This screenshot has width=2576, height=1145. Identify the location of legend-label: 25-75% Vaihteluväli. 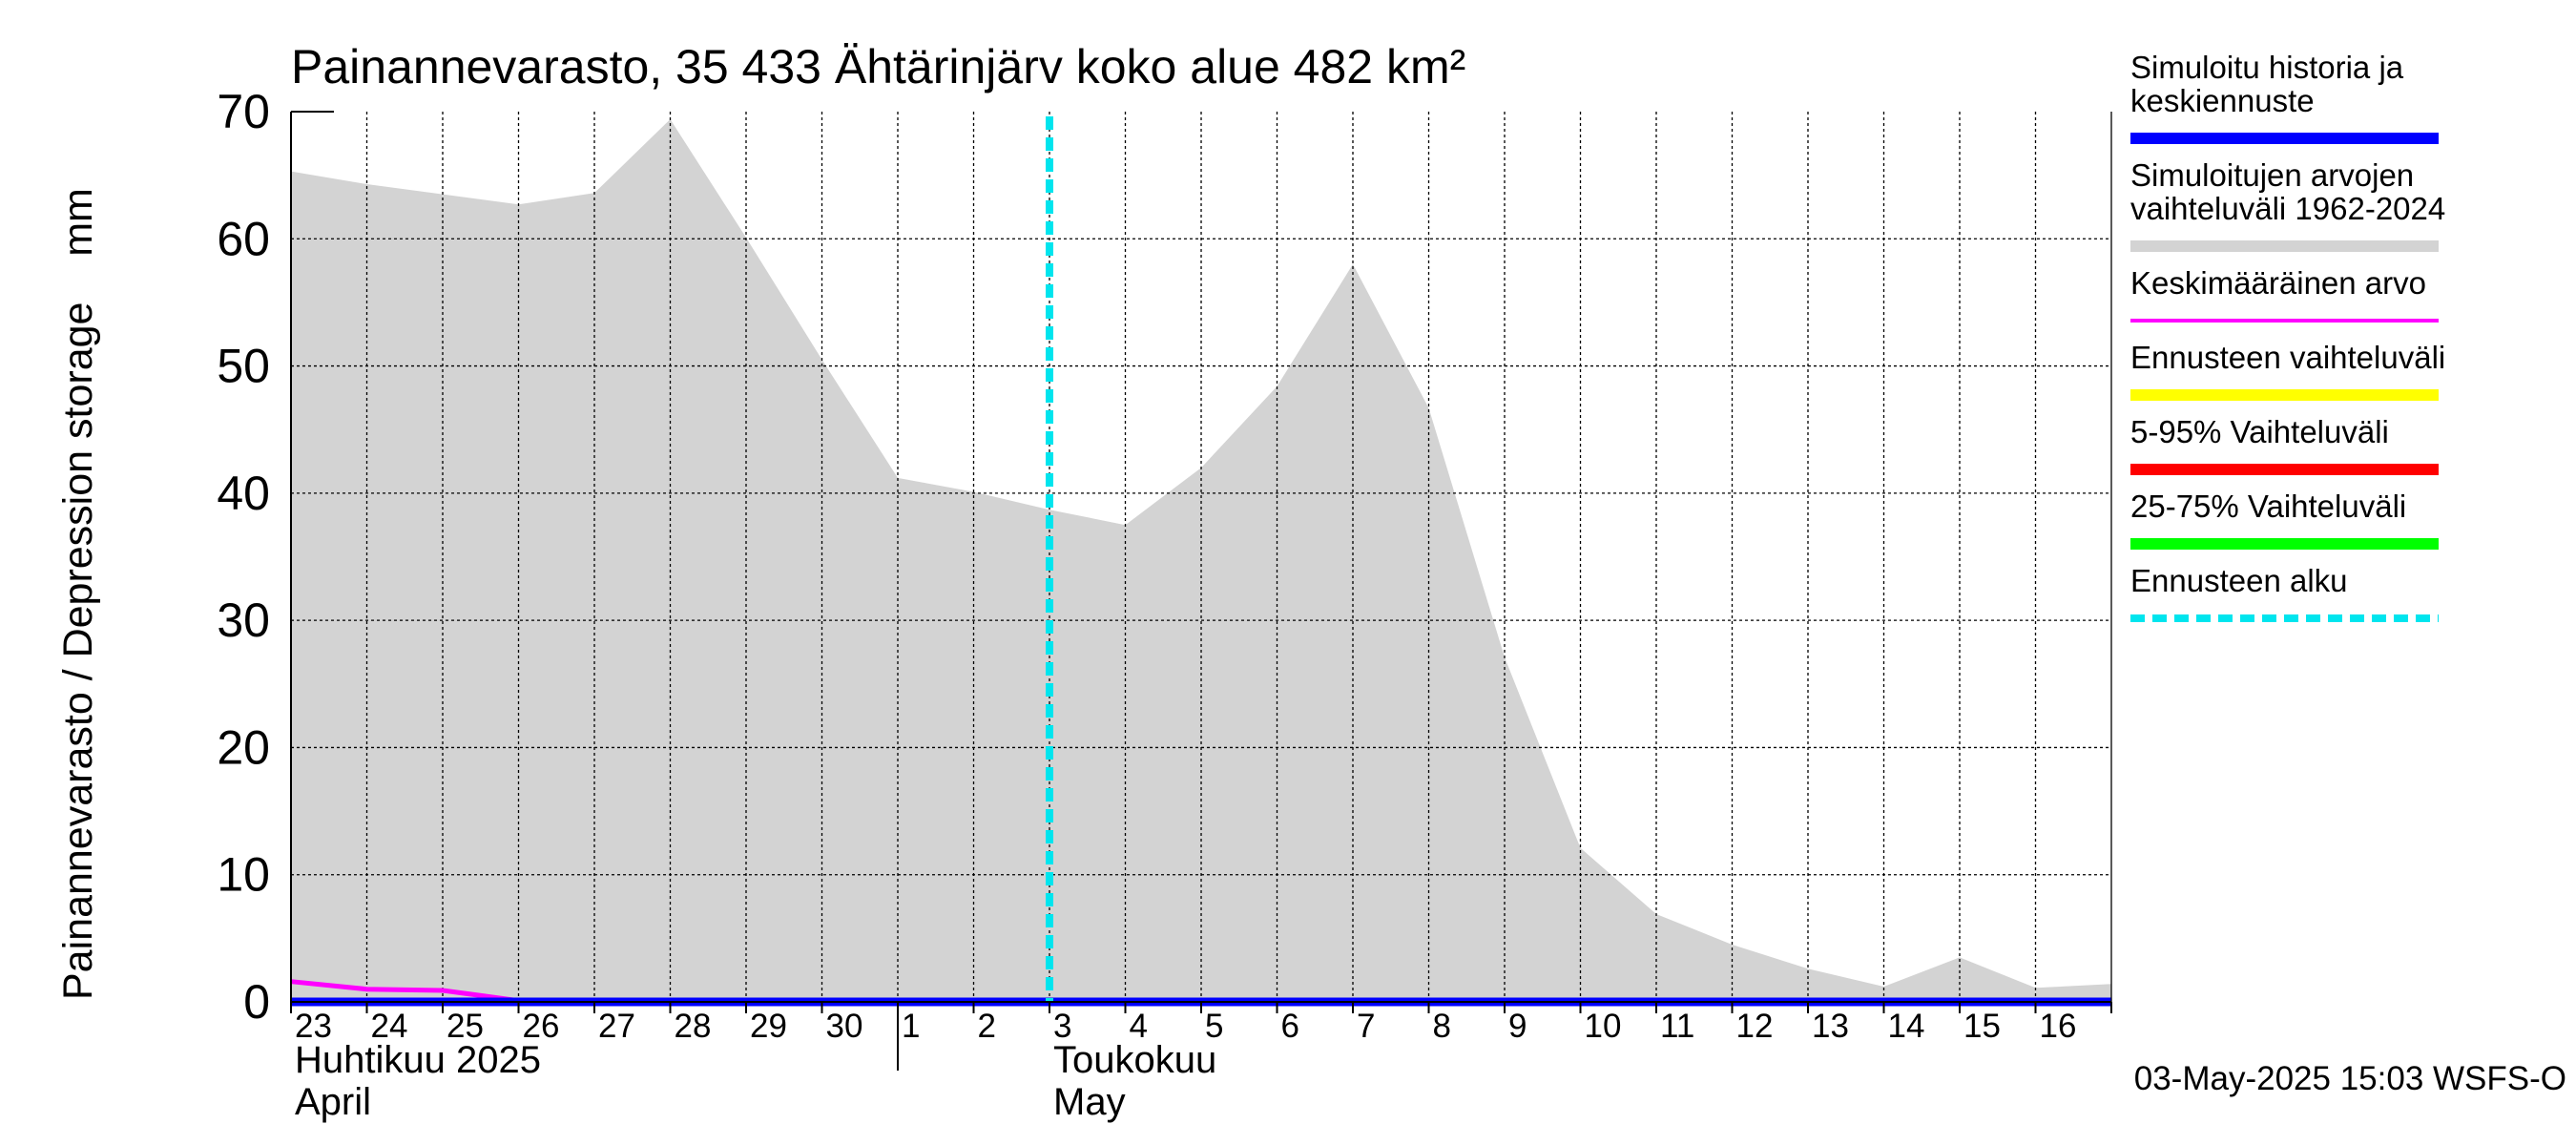
(2268, 506).